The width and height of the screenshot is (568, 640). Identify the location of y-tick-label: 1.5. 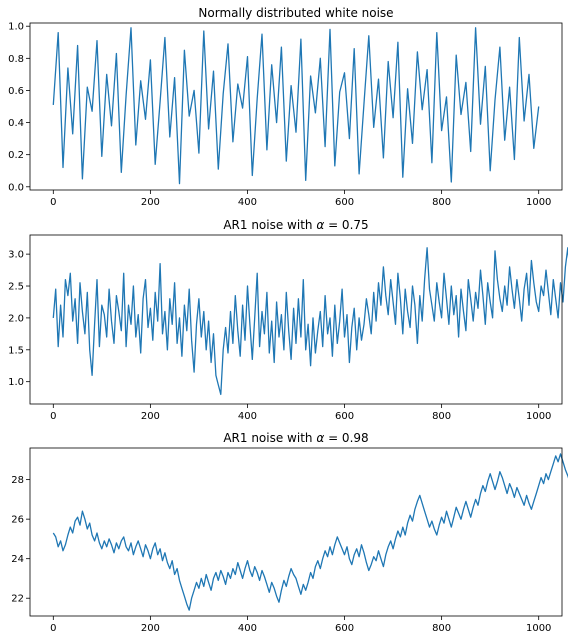
(16, 350).